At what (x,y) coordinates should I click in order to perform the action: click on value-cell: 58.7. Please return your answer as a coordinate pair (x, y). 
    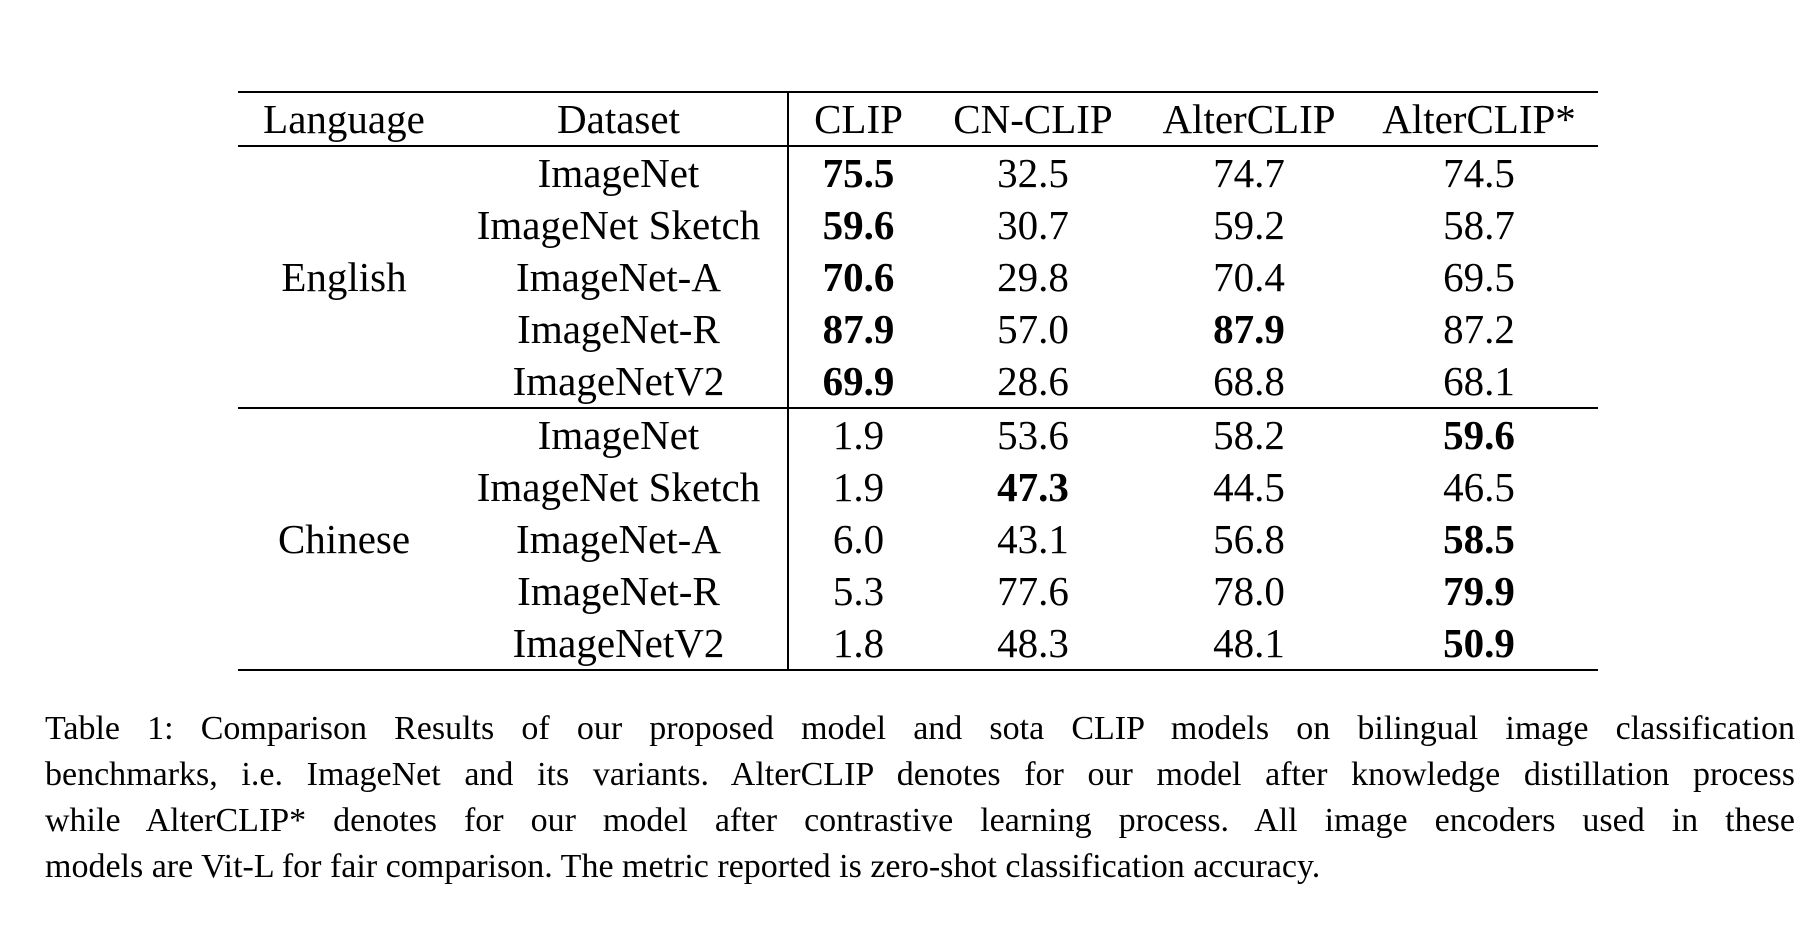
    Looking at the image, I should click on (1479, 225).